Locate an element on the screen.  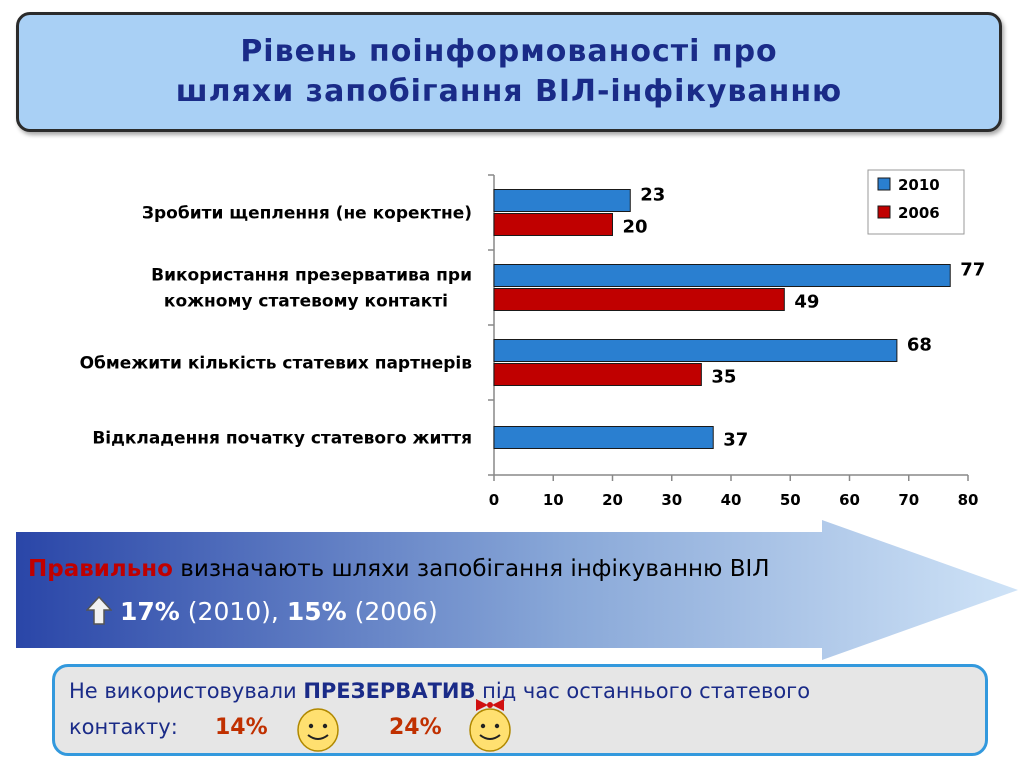
data-label-2010: 77 is located at coordinates (972, 270).